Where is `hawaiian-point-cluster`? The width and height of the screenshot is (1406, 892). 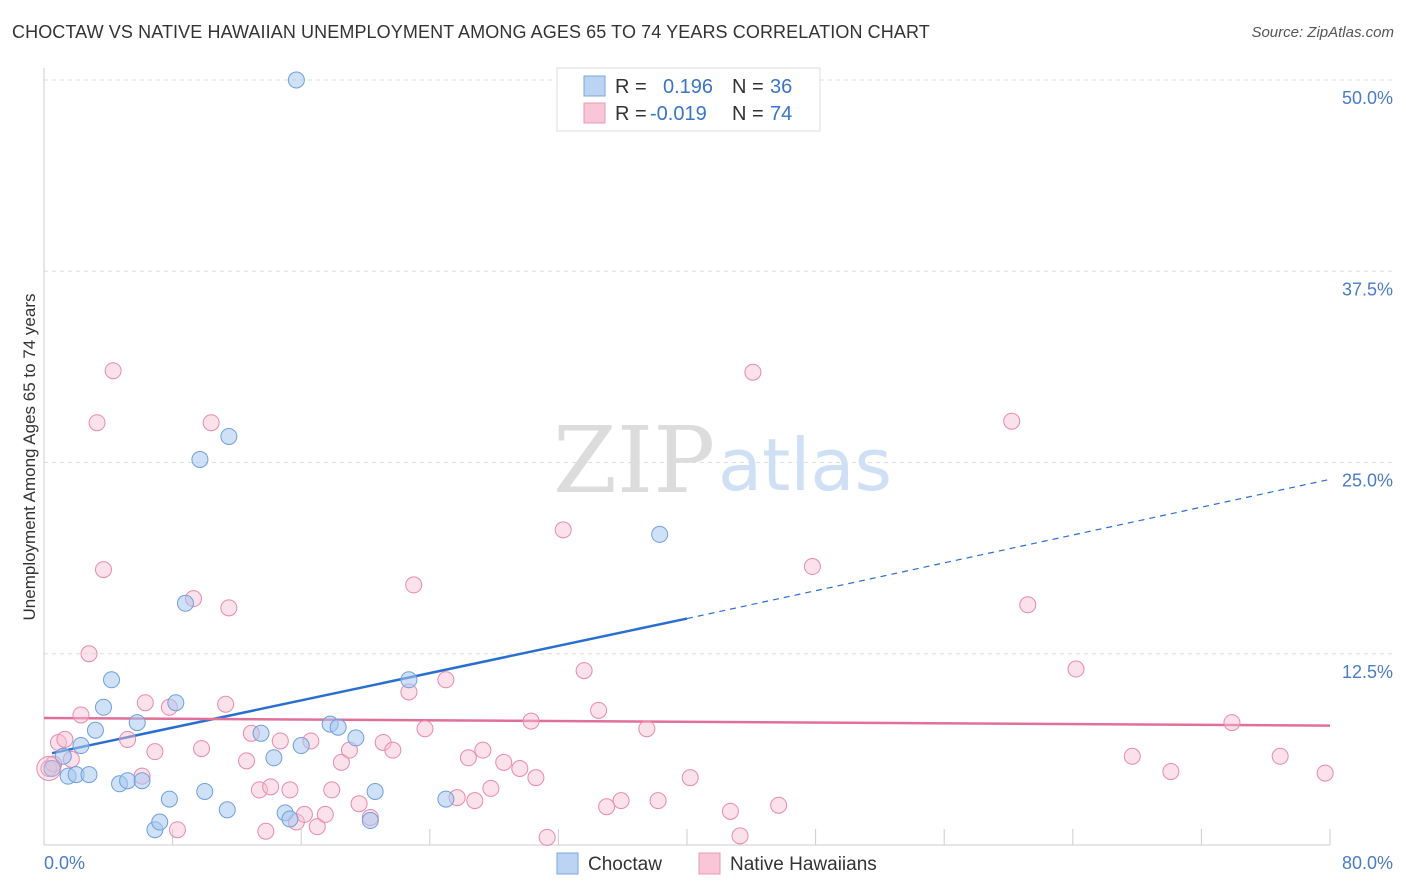
hawaiian-point-cluster is located at coordinates (49, 768).